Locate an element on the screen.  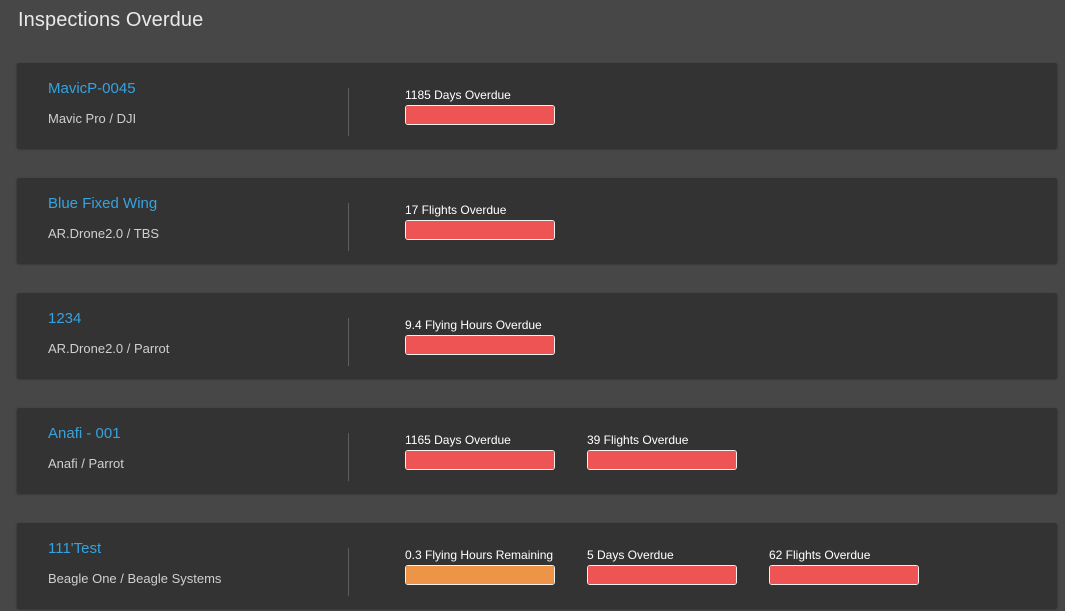
aircraft-model: Anafi / Parrot is located at coordinates (86, 463).